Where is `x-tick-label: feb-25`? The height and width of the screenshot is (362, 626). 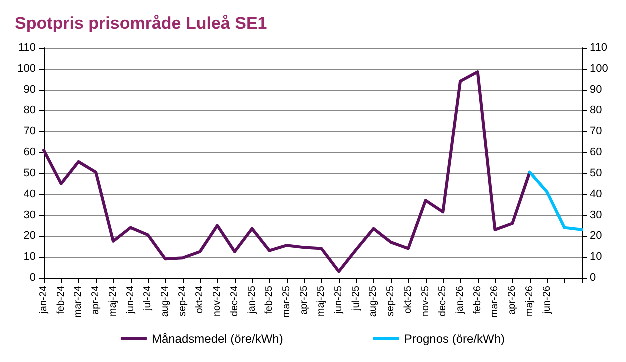 x-tick-label: feb-25 is located at coordinates (270, 300).